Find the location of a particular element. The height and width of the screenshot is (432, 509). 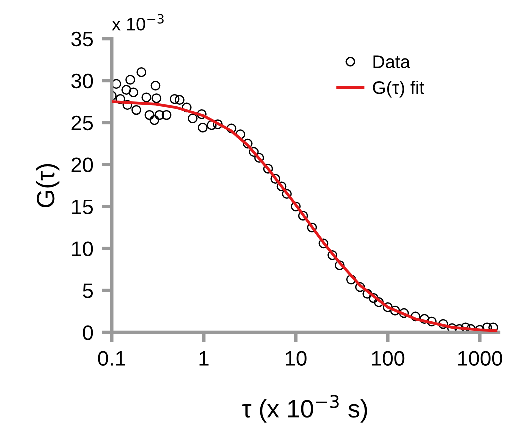

y-tick-label: 0 is located at coordinates (88, 333).